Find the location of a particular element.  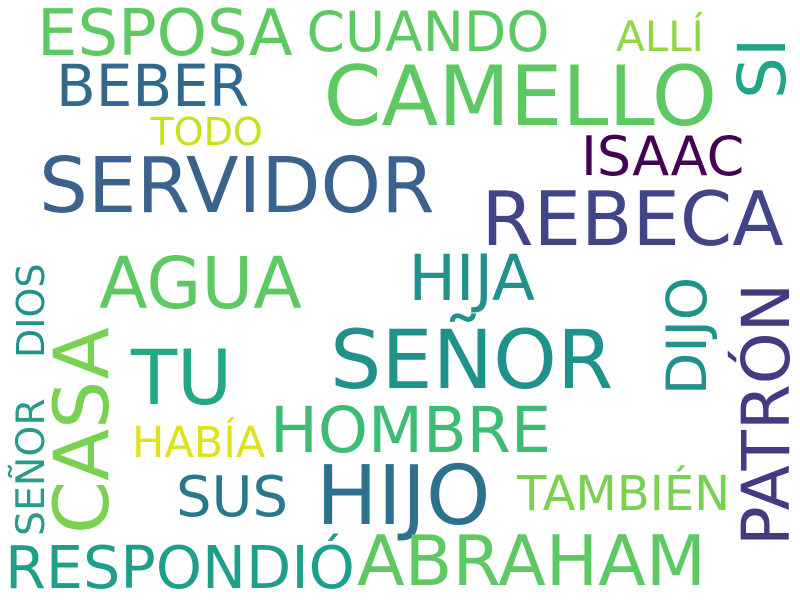

word-todo: TODO is located at coordinates (206, 132).